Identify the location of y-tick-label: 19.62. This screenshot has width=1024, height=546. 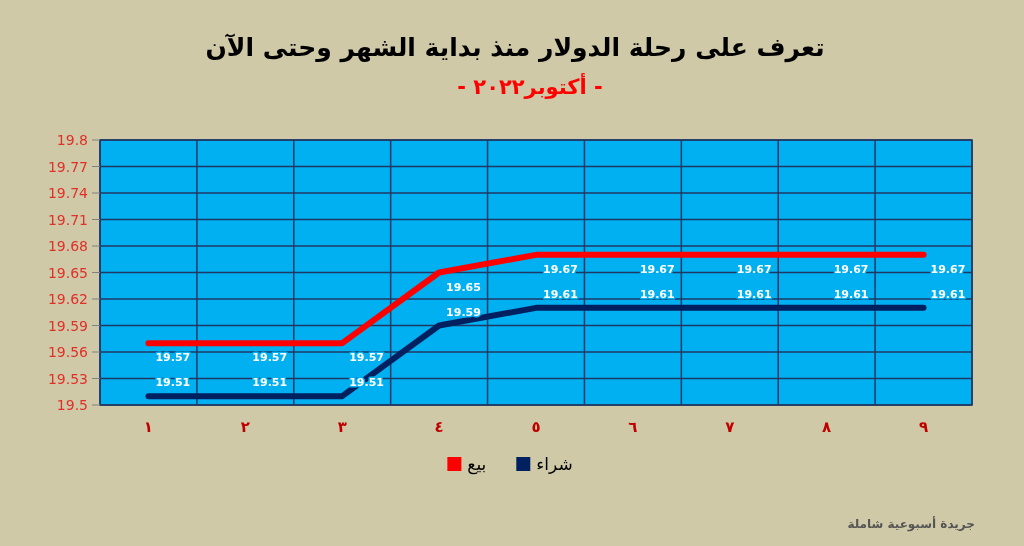
(67, 299).